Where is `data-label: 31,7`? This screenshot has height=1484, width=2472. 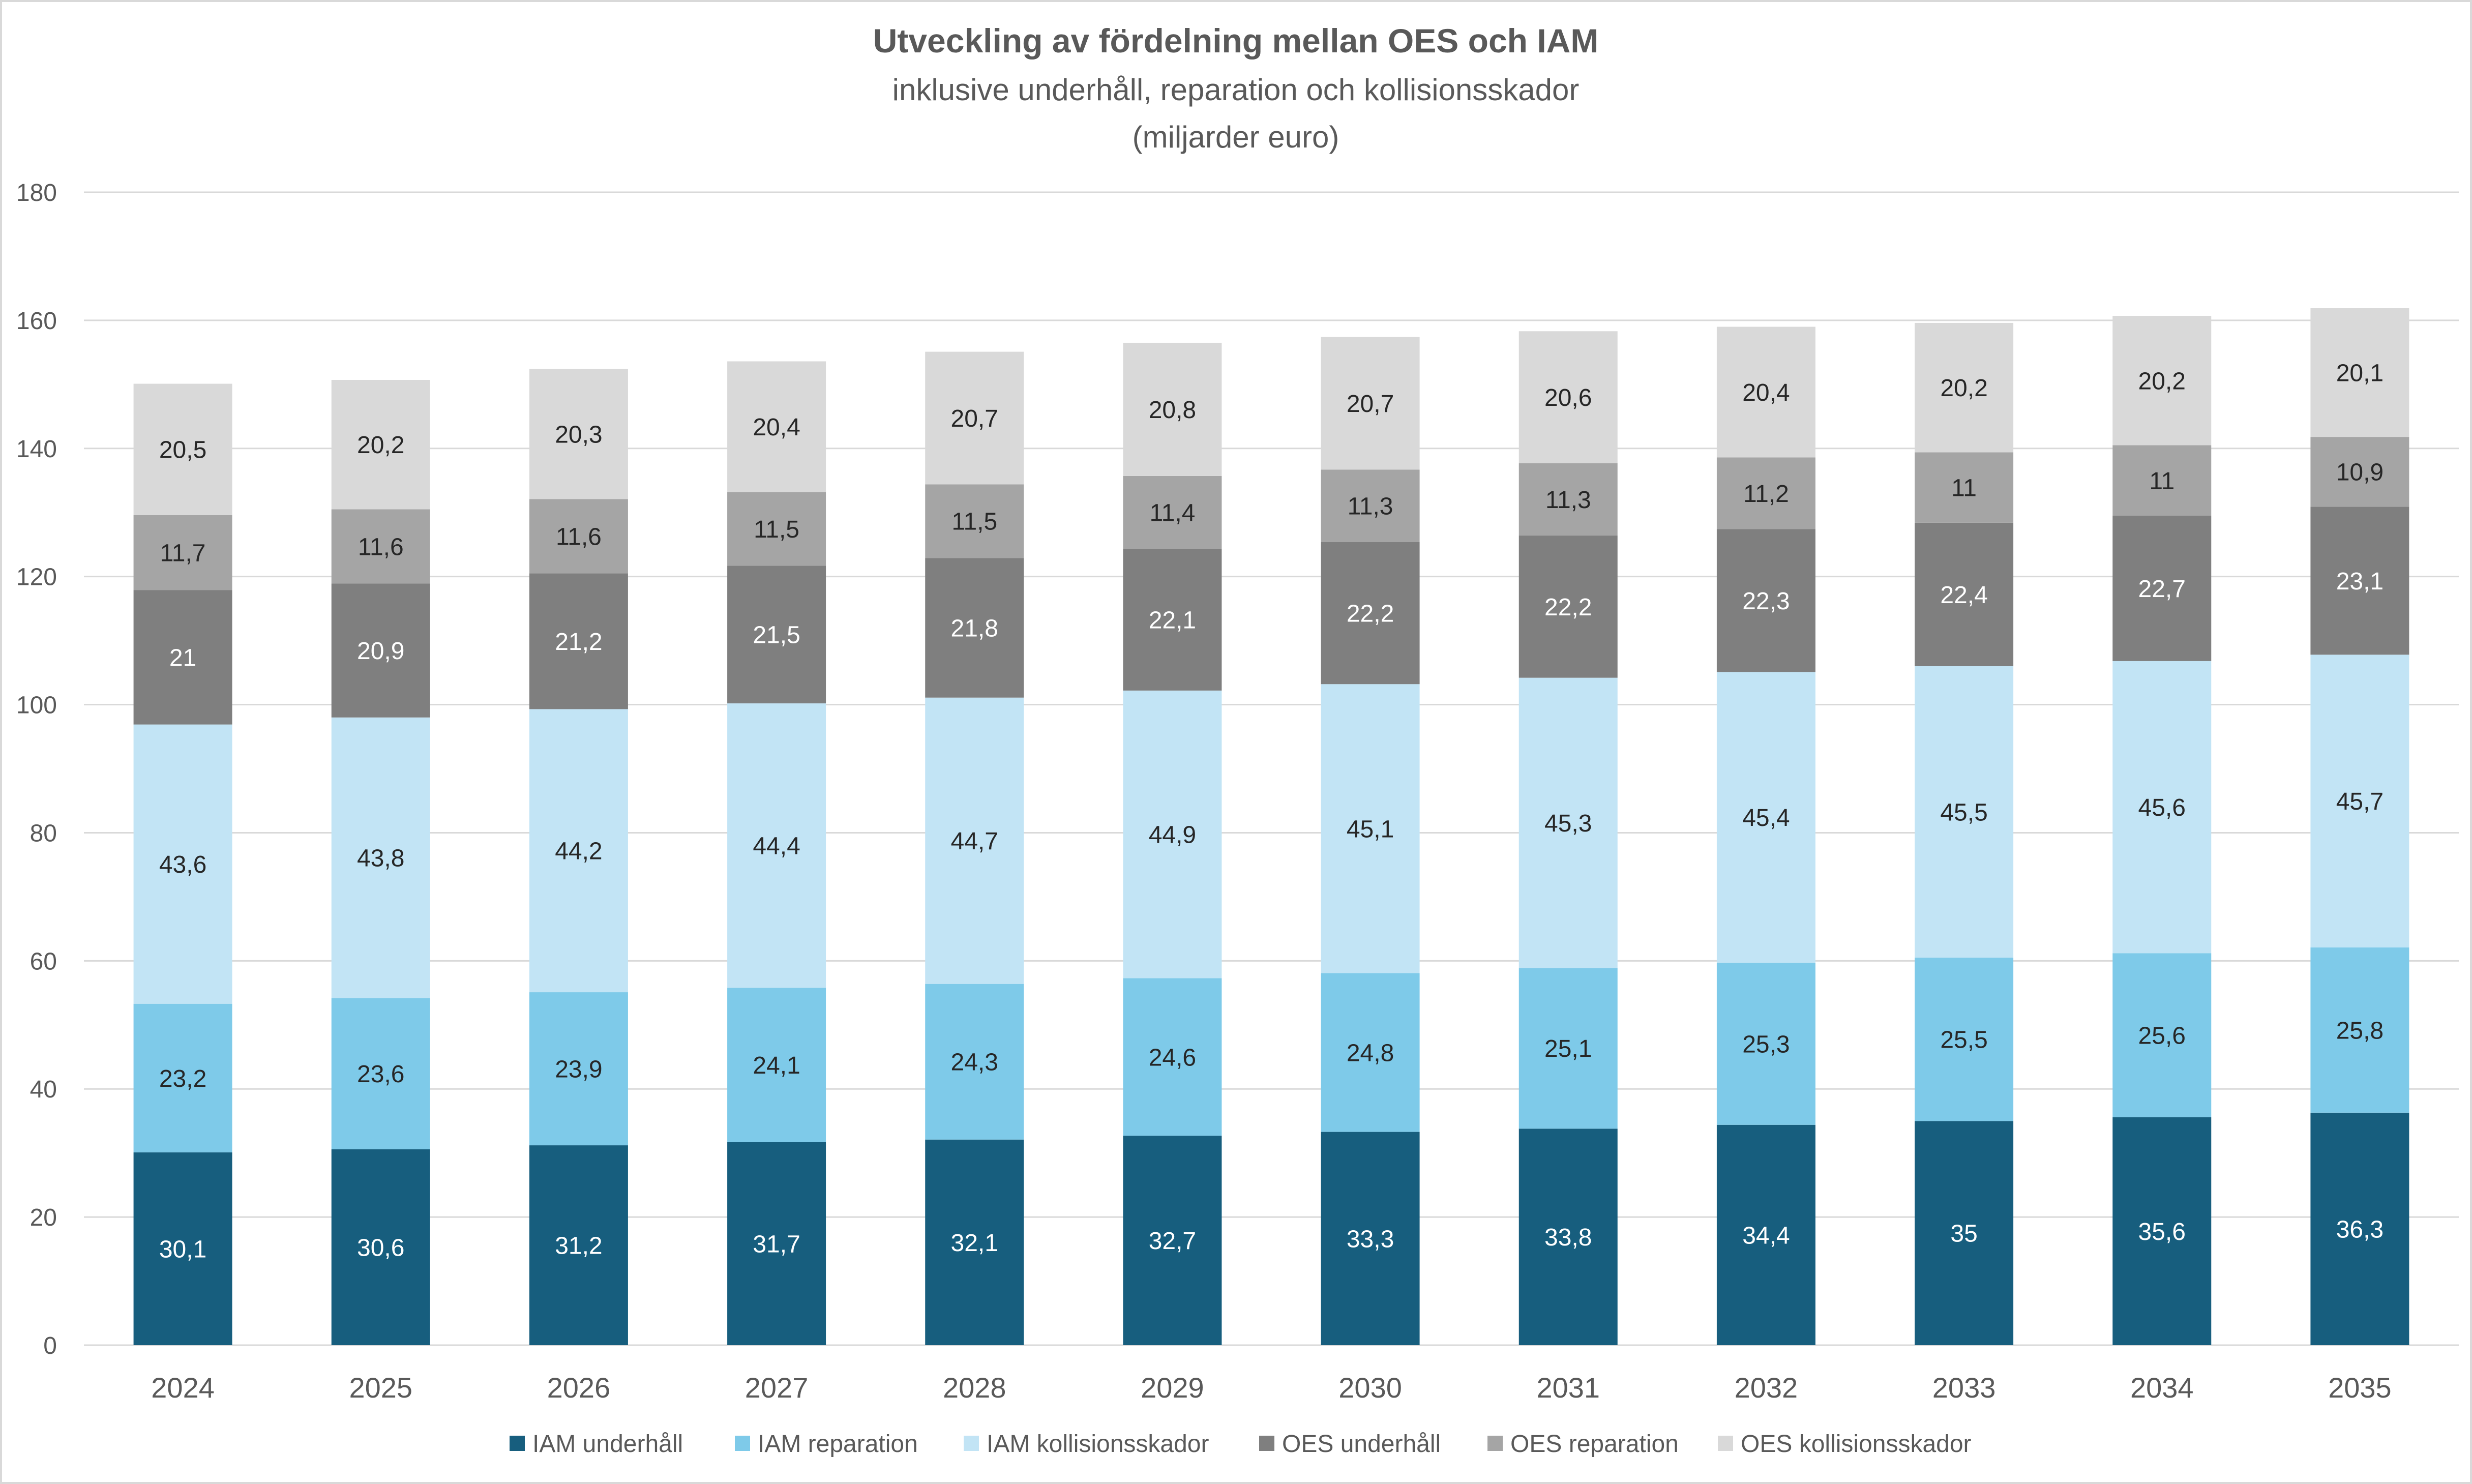 data-label: 31,7 is located at coordinates (776, 1244).